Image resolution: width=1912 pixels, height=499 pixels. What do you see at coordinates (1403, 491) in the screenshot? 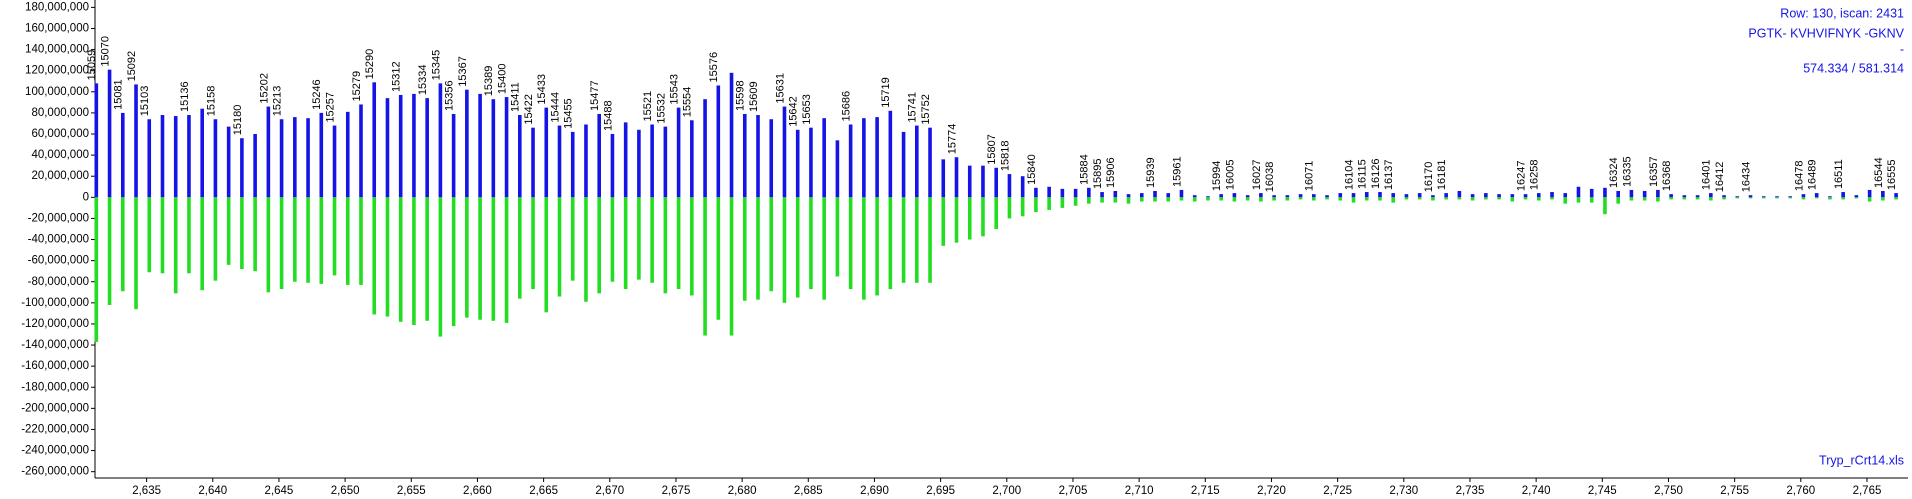
I see `x-tick-label: 2,730` at bounding box center [1403, 491].